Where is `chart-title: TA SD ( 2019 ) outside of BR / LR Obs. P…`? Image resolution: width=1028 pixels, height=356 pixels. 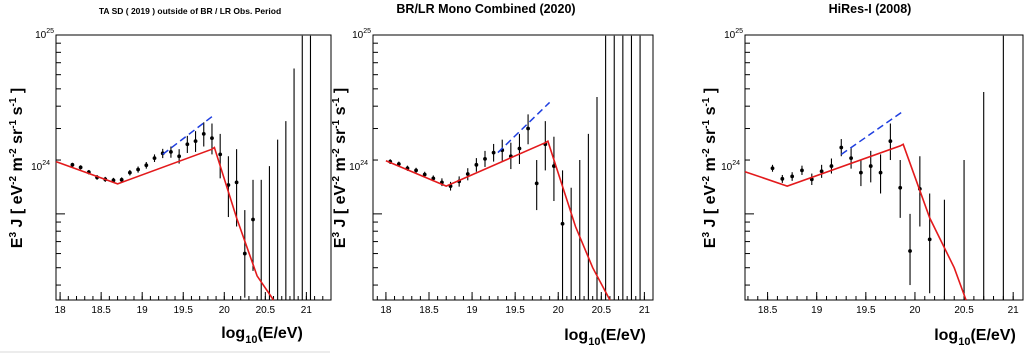 chart-title: TA SD ( 2019 ) outside of BR / LR Obs. P… is located at coordinates (190, 11).